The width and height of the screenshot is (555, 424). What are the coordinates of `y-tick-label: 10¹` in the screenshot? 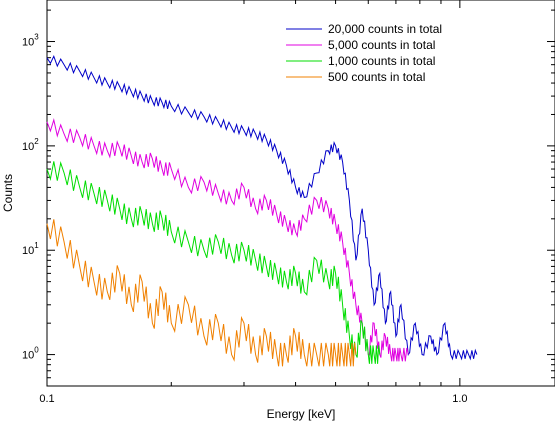 It's located at (30, 249).